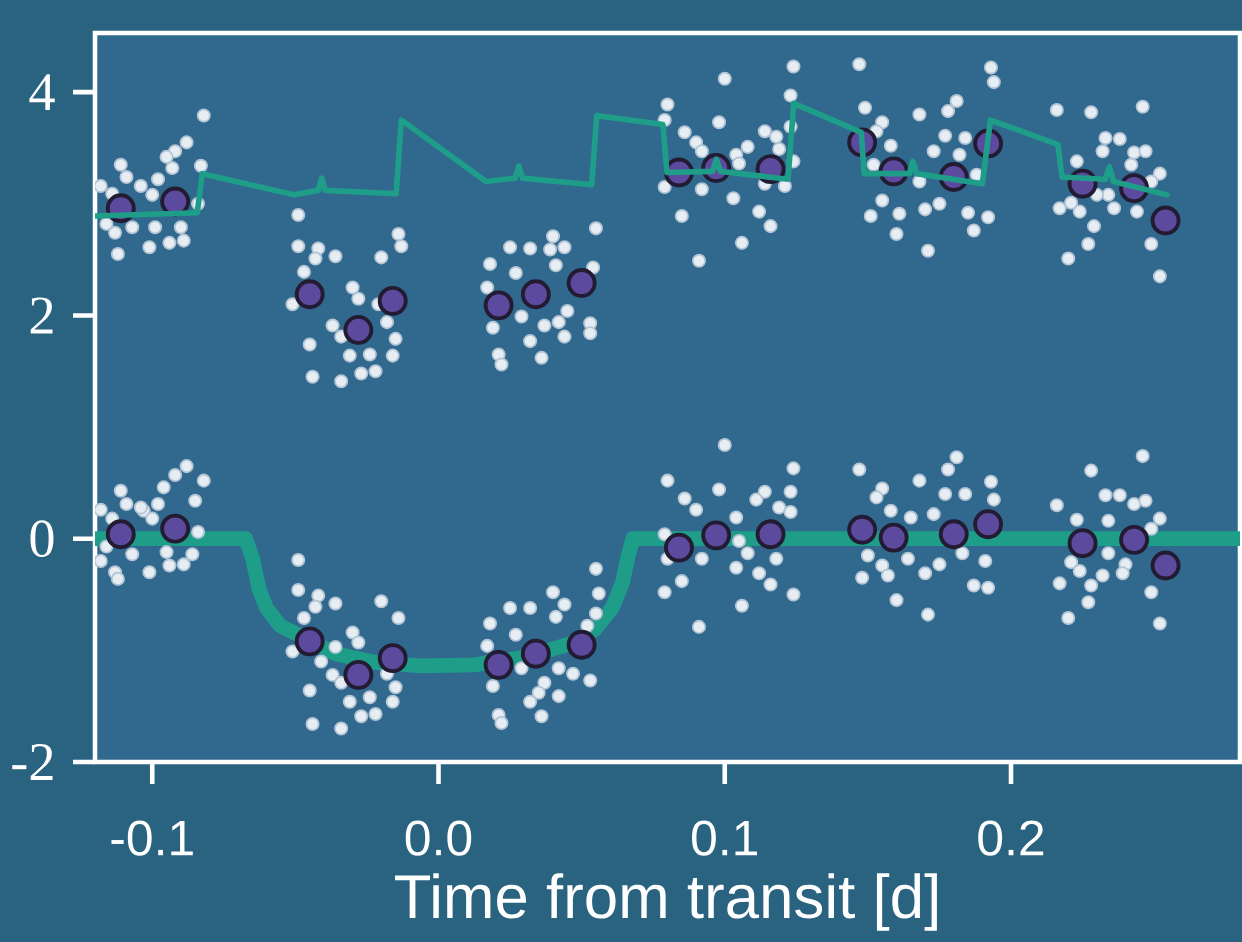 The height and width of the screenshot is (942, 1242). I want to click on x-tick-label: 0.0, so click(438, 838).